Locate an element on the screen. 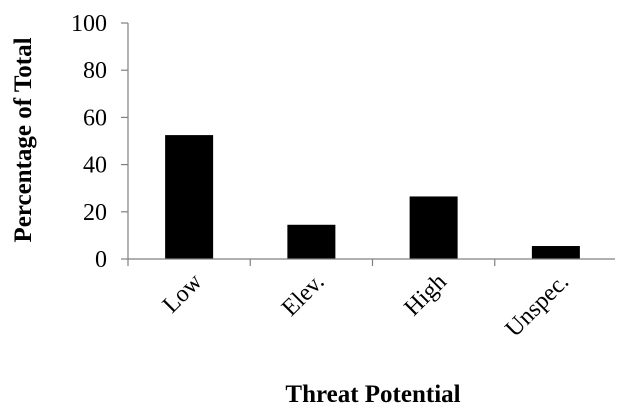 The height and width of the screenshot is (405, 617). x-tick-label: Elev. is located at coordinates (303, 295).